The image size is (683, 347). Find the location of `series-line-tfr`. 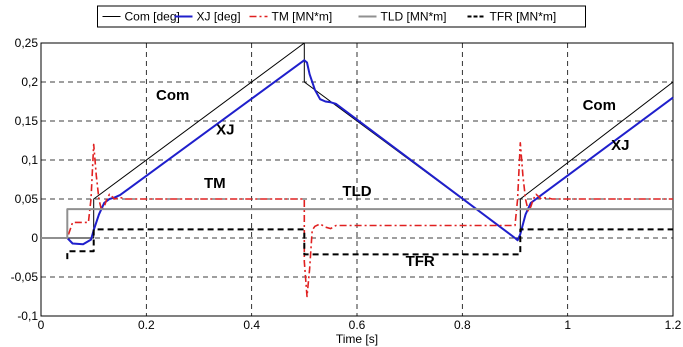

series-line-tfr is located at coordinates (369, 244).